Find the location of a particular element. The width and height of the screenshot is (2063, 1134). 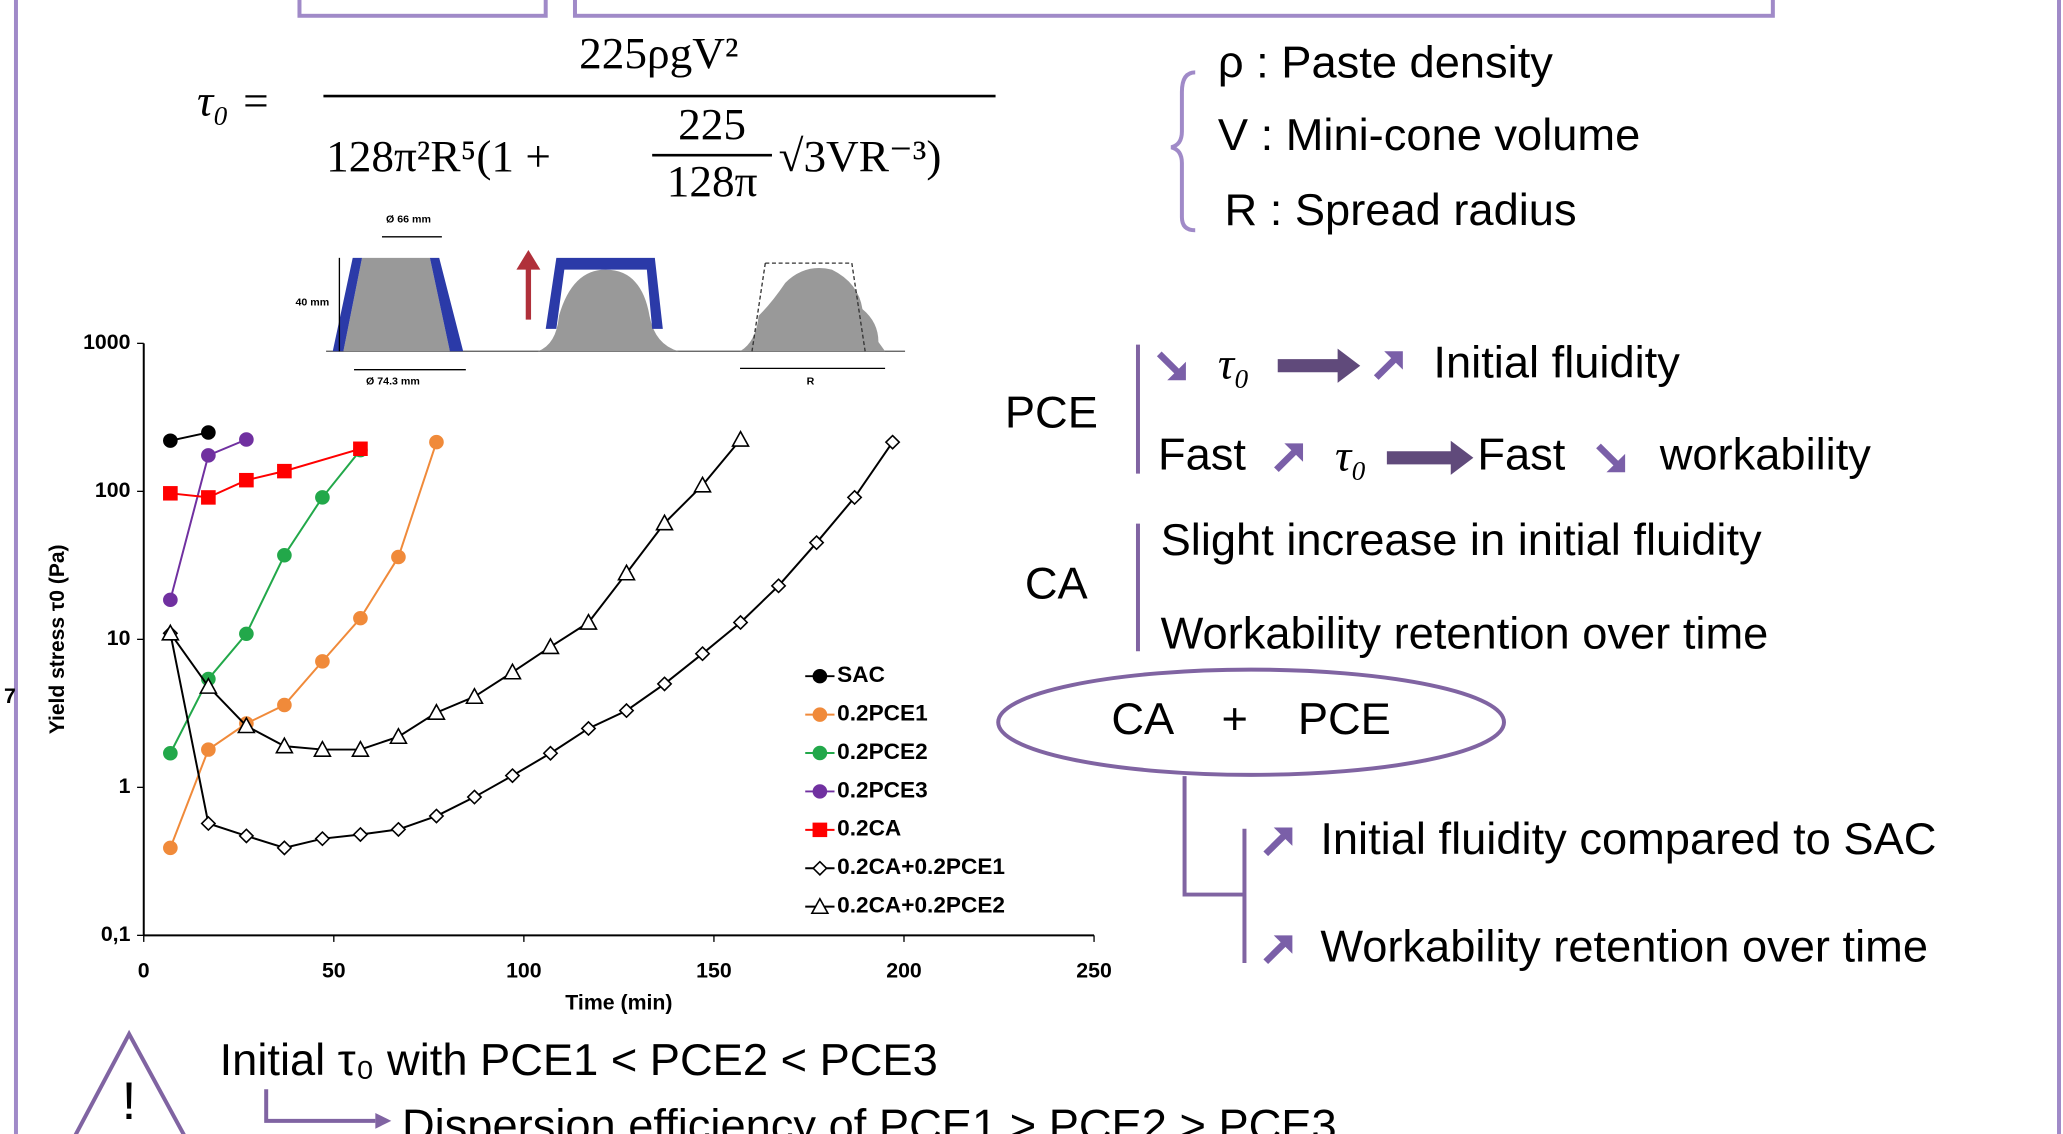

note-arrow-head is located at coordinates (383, 1120).